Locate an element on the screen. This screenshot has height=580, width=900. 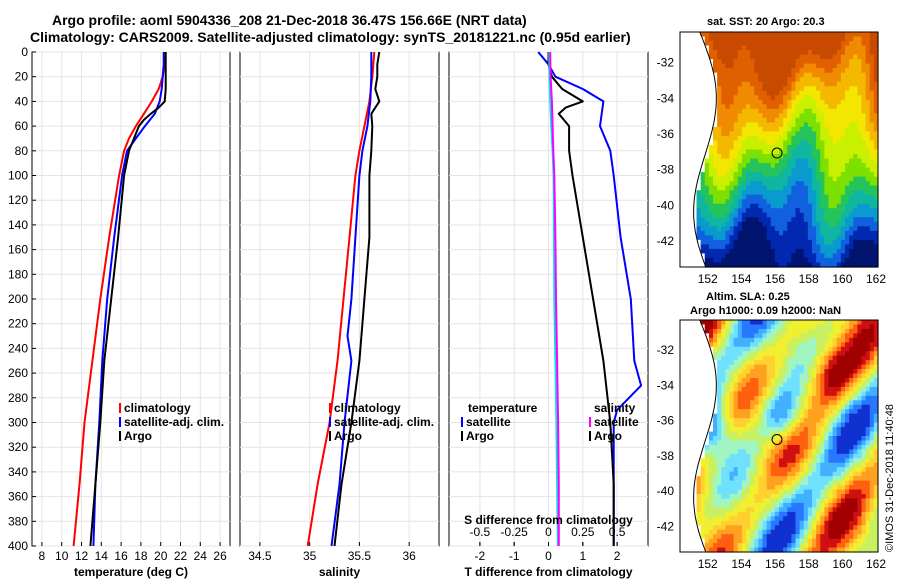
map-lat-label: -42 is located at coordinates (666, 241).